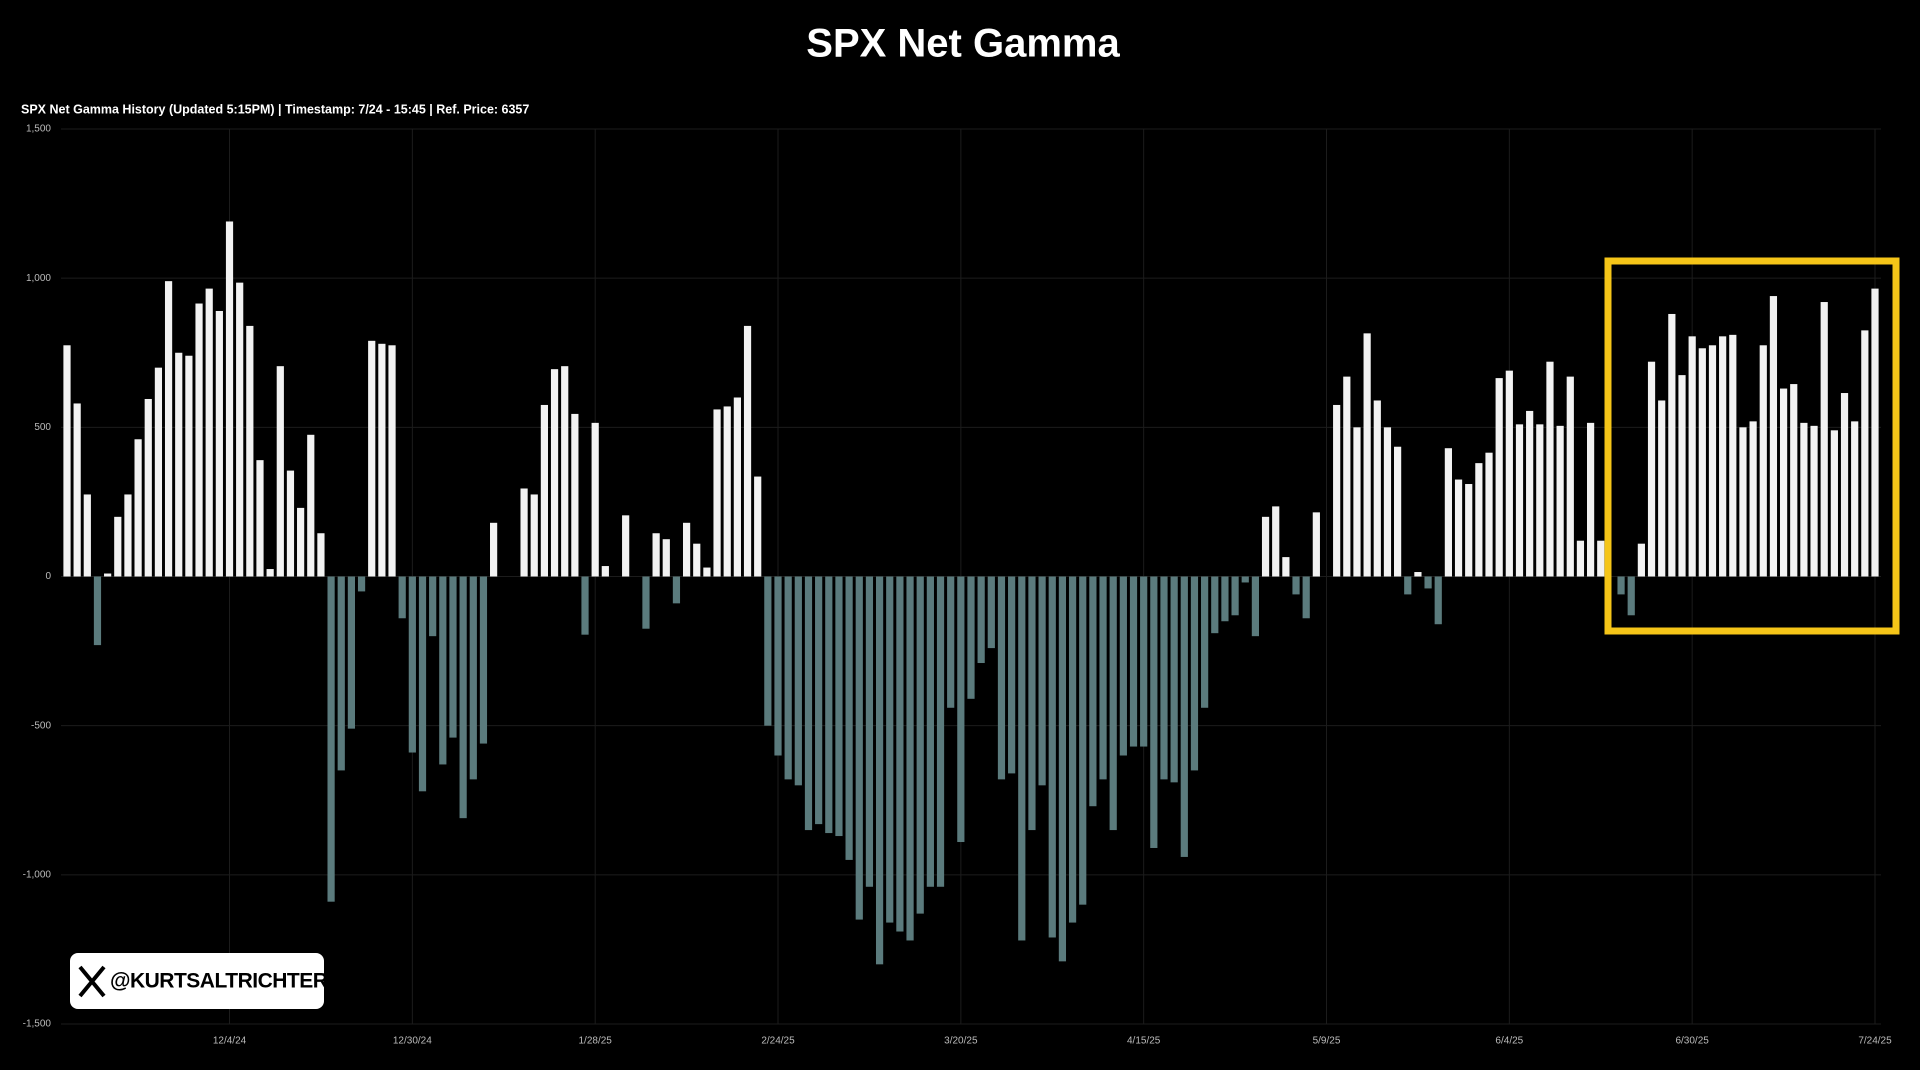 This screenshot has height=1070, width=1920. I want to click on y-tick-label: -1,000, so click(37, 874).